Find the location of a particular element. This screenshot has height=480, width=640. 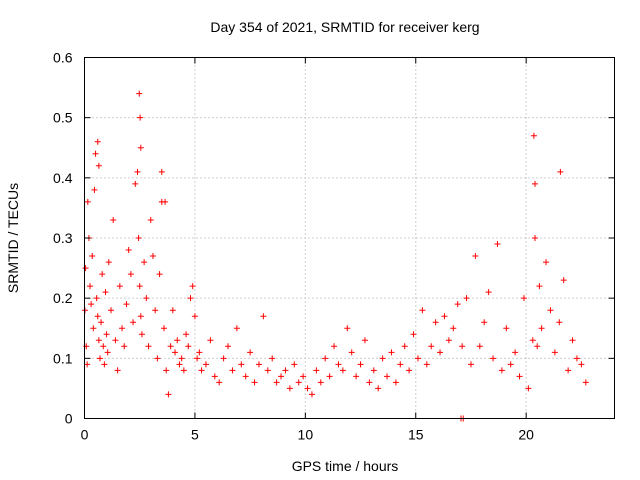

y-tick-label: 0.1 is located at coordinates (63, 358).